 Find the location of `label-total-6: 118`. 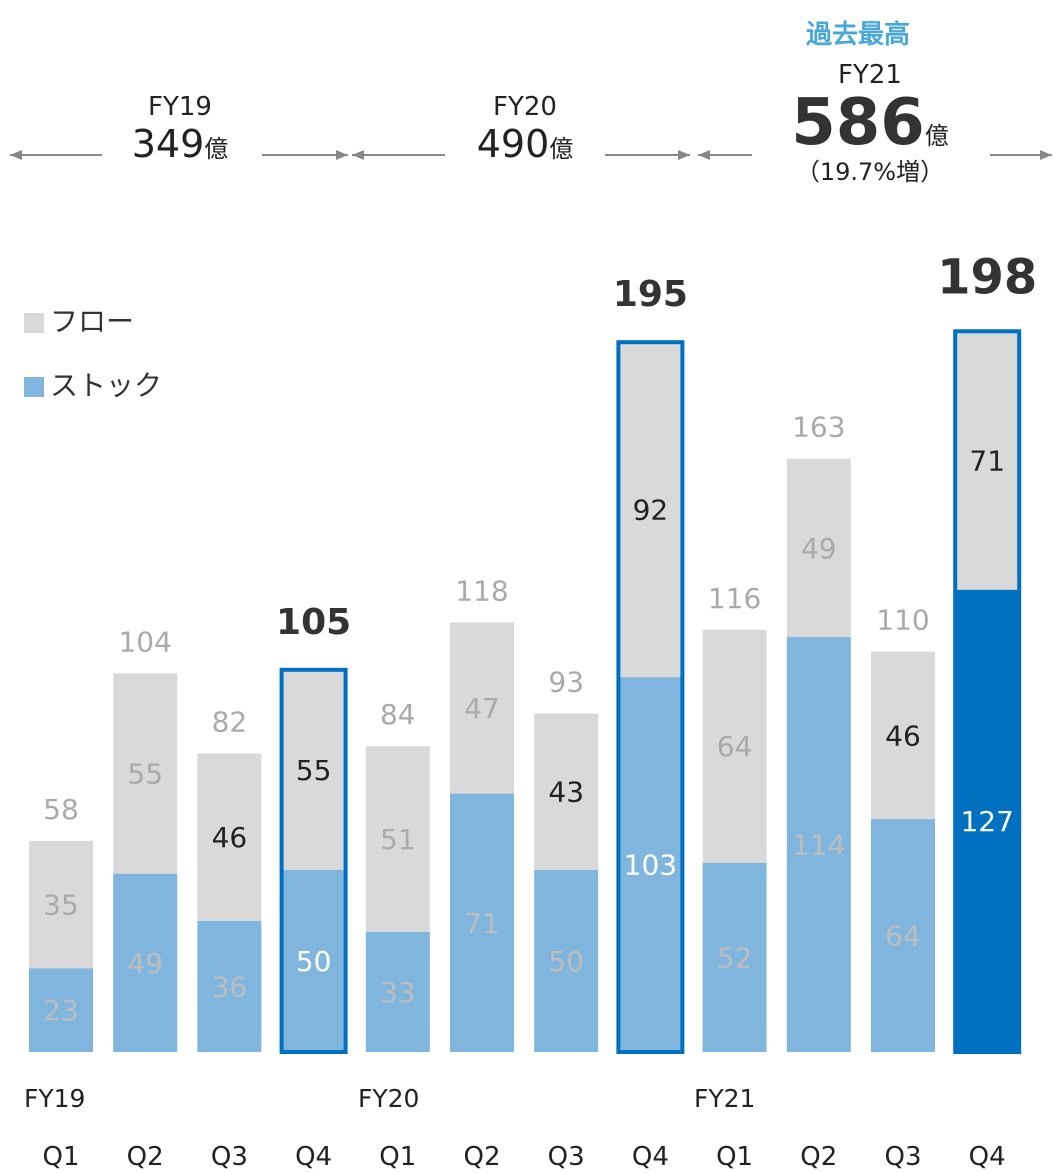

label-total-6: 118 is located at coordinates (481, 590).